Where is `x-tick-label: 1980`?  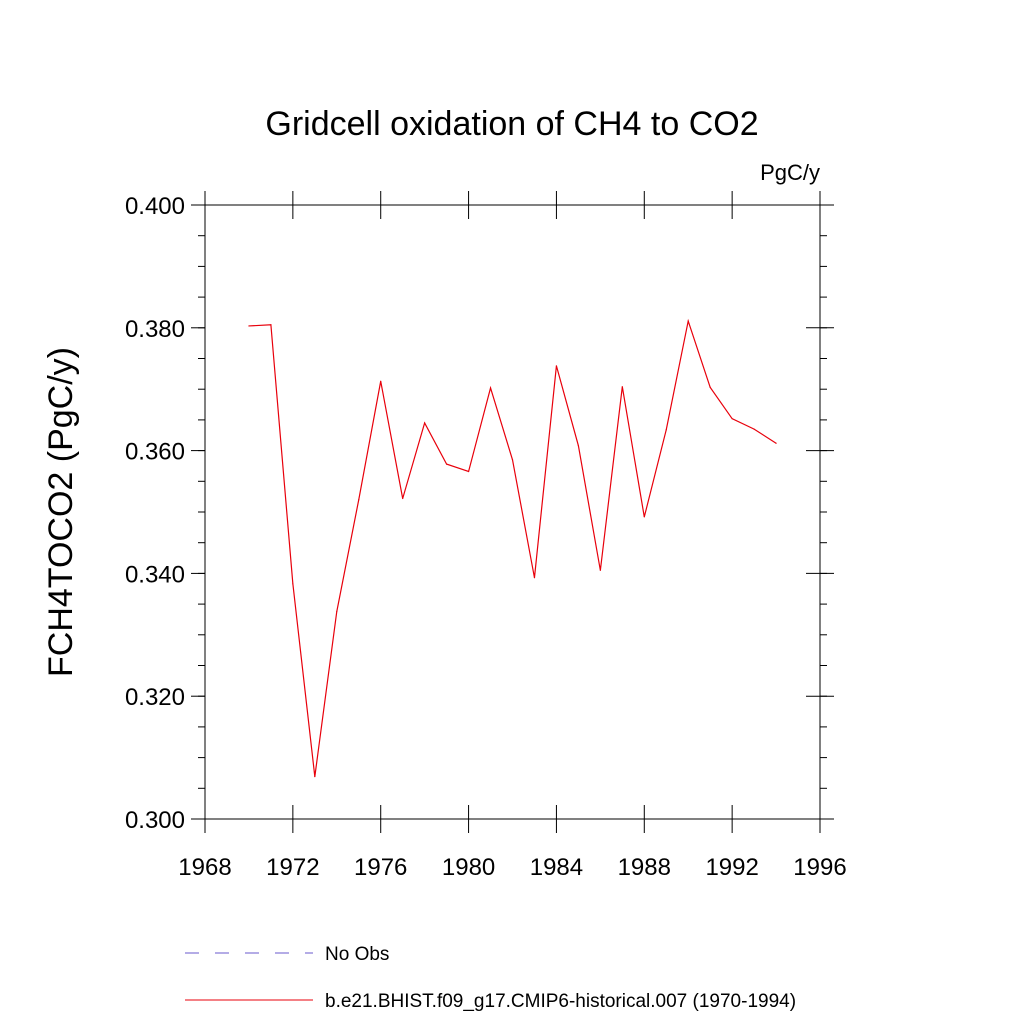
x-tick-label: 1980 is located at coordinates (468, 867).